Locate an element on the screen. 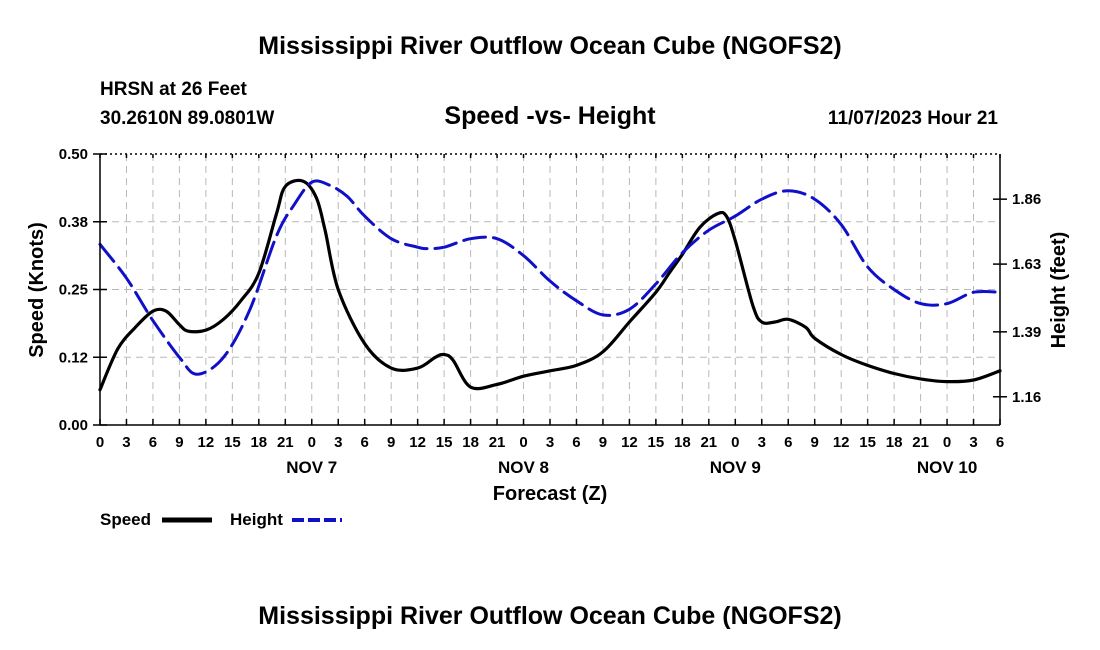 Image resolution: width=1100 pixels, height=650 pixels. x-day-label: NOV 9 is located at coordinates (735, 467).